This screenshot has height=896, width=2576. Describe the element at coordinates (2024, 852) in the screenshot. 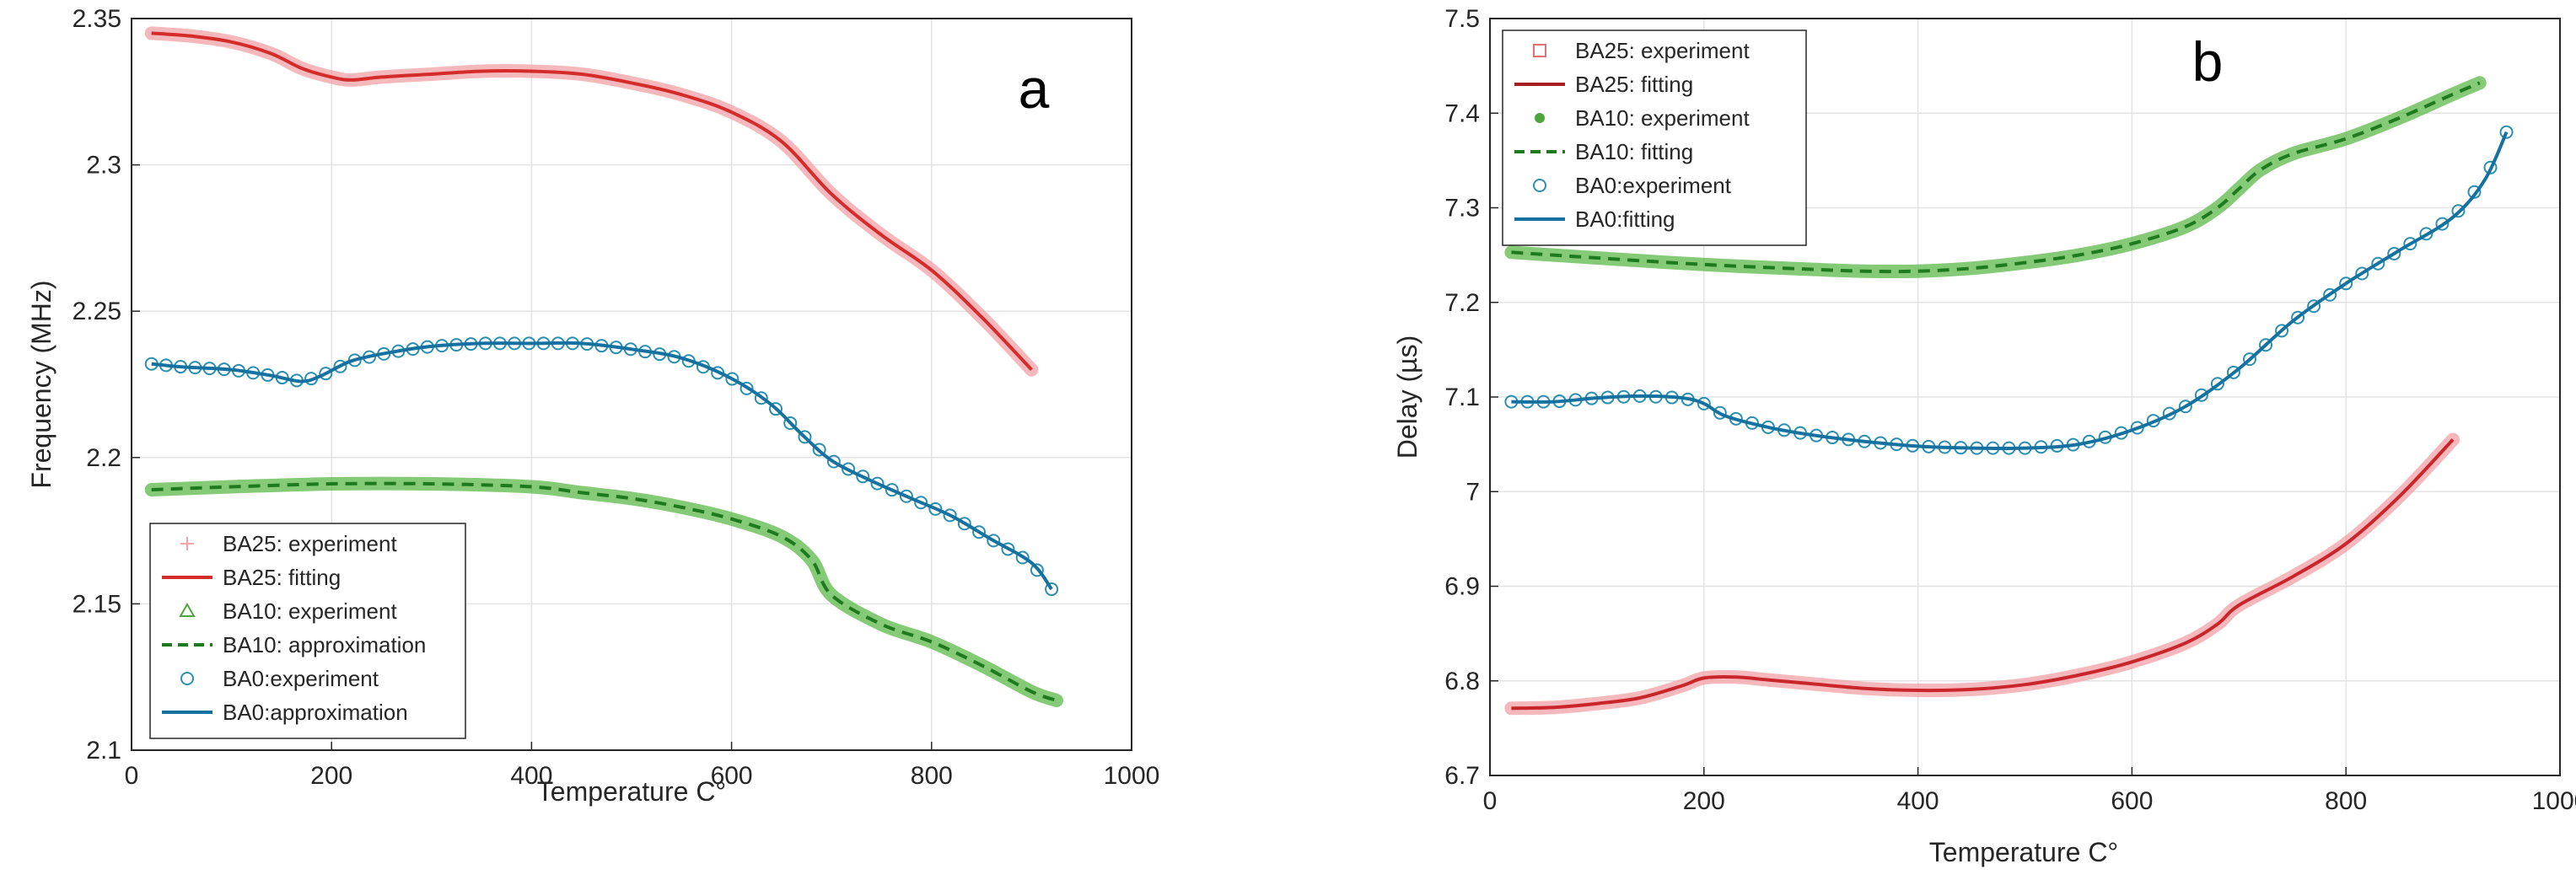

I see `x-axis-label: Temperature C°` at that location.